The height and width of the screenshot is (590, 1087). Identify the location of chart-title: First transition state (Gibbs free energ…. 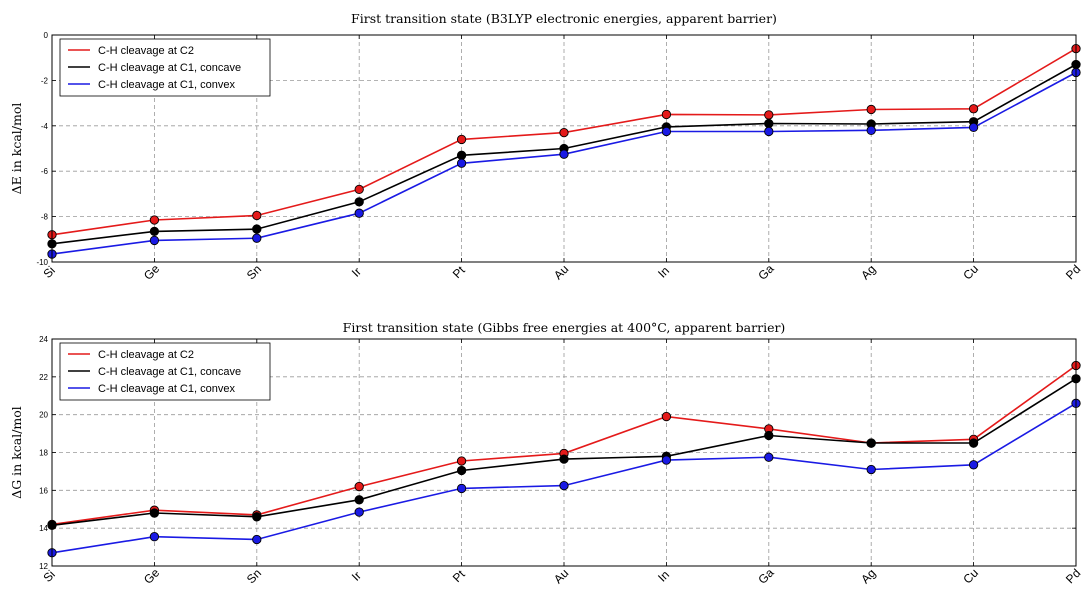
(564, 327).